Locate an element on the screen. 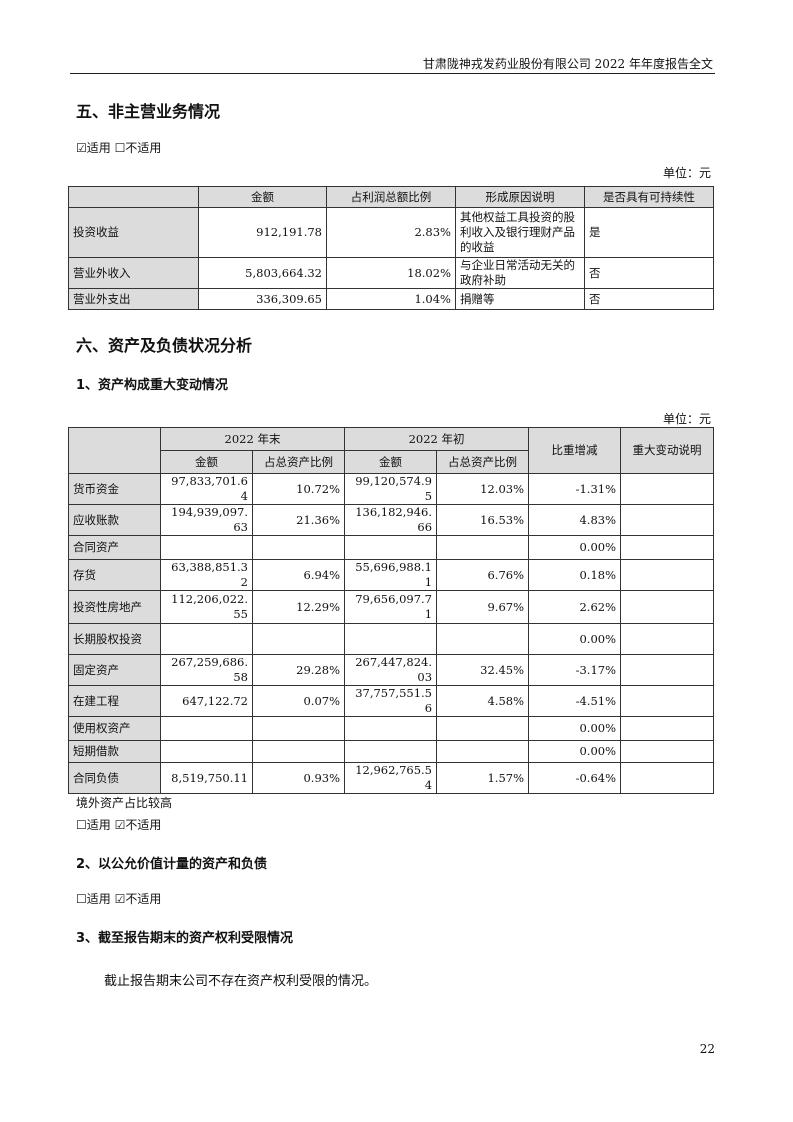  year-end-ratio: 29.28% is located at coordinates (298, 670).